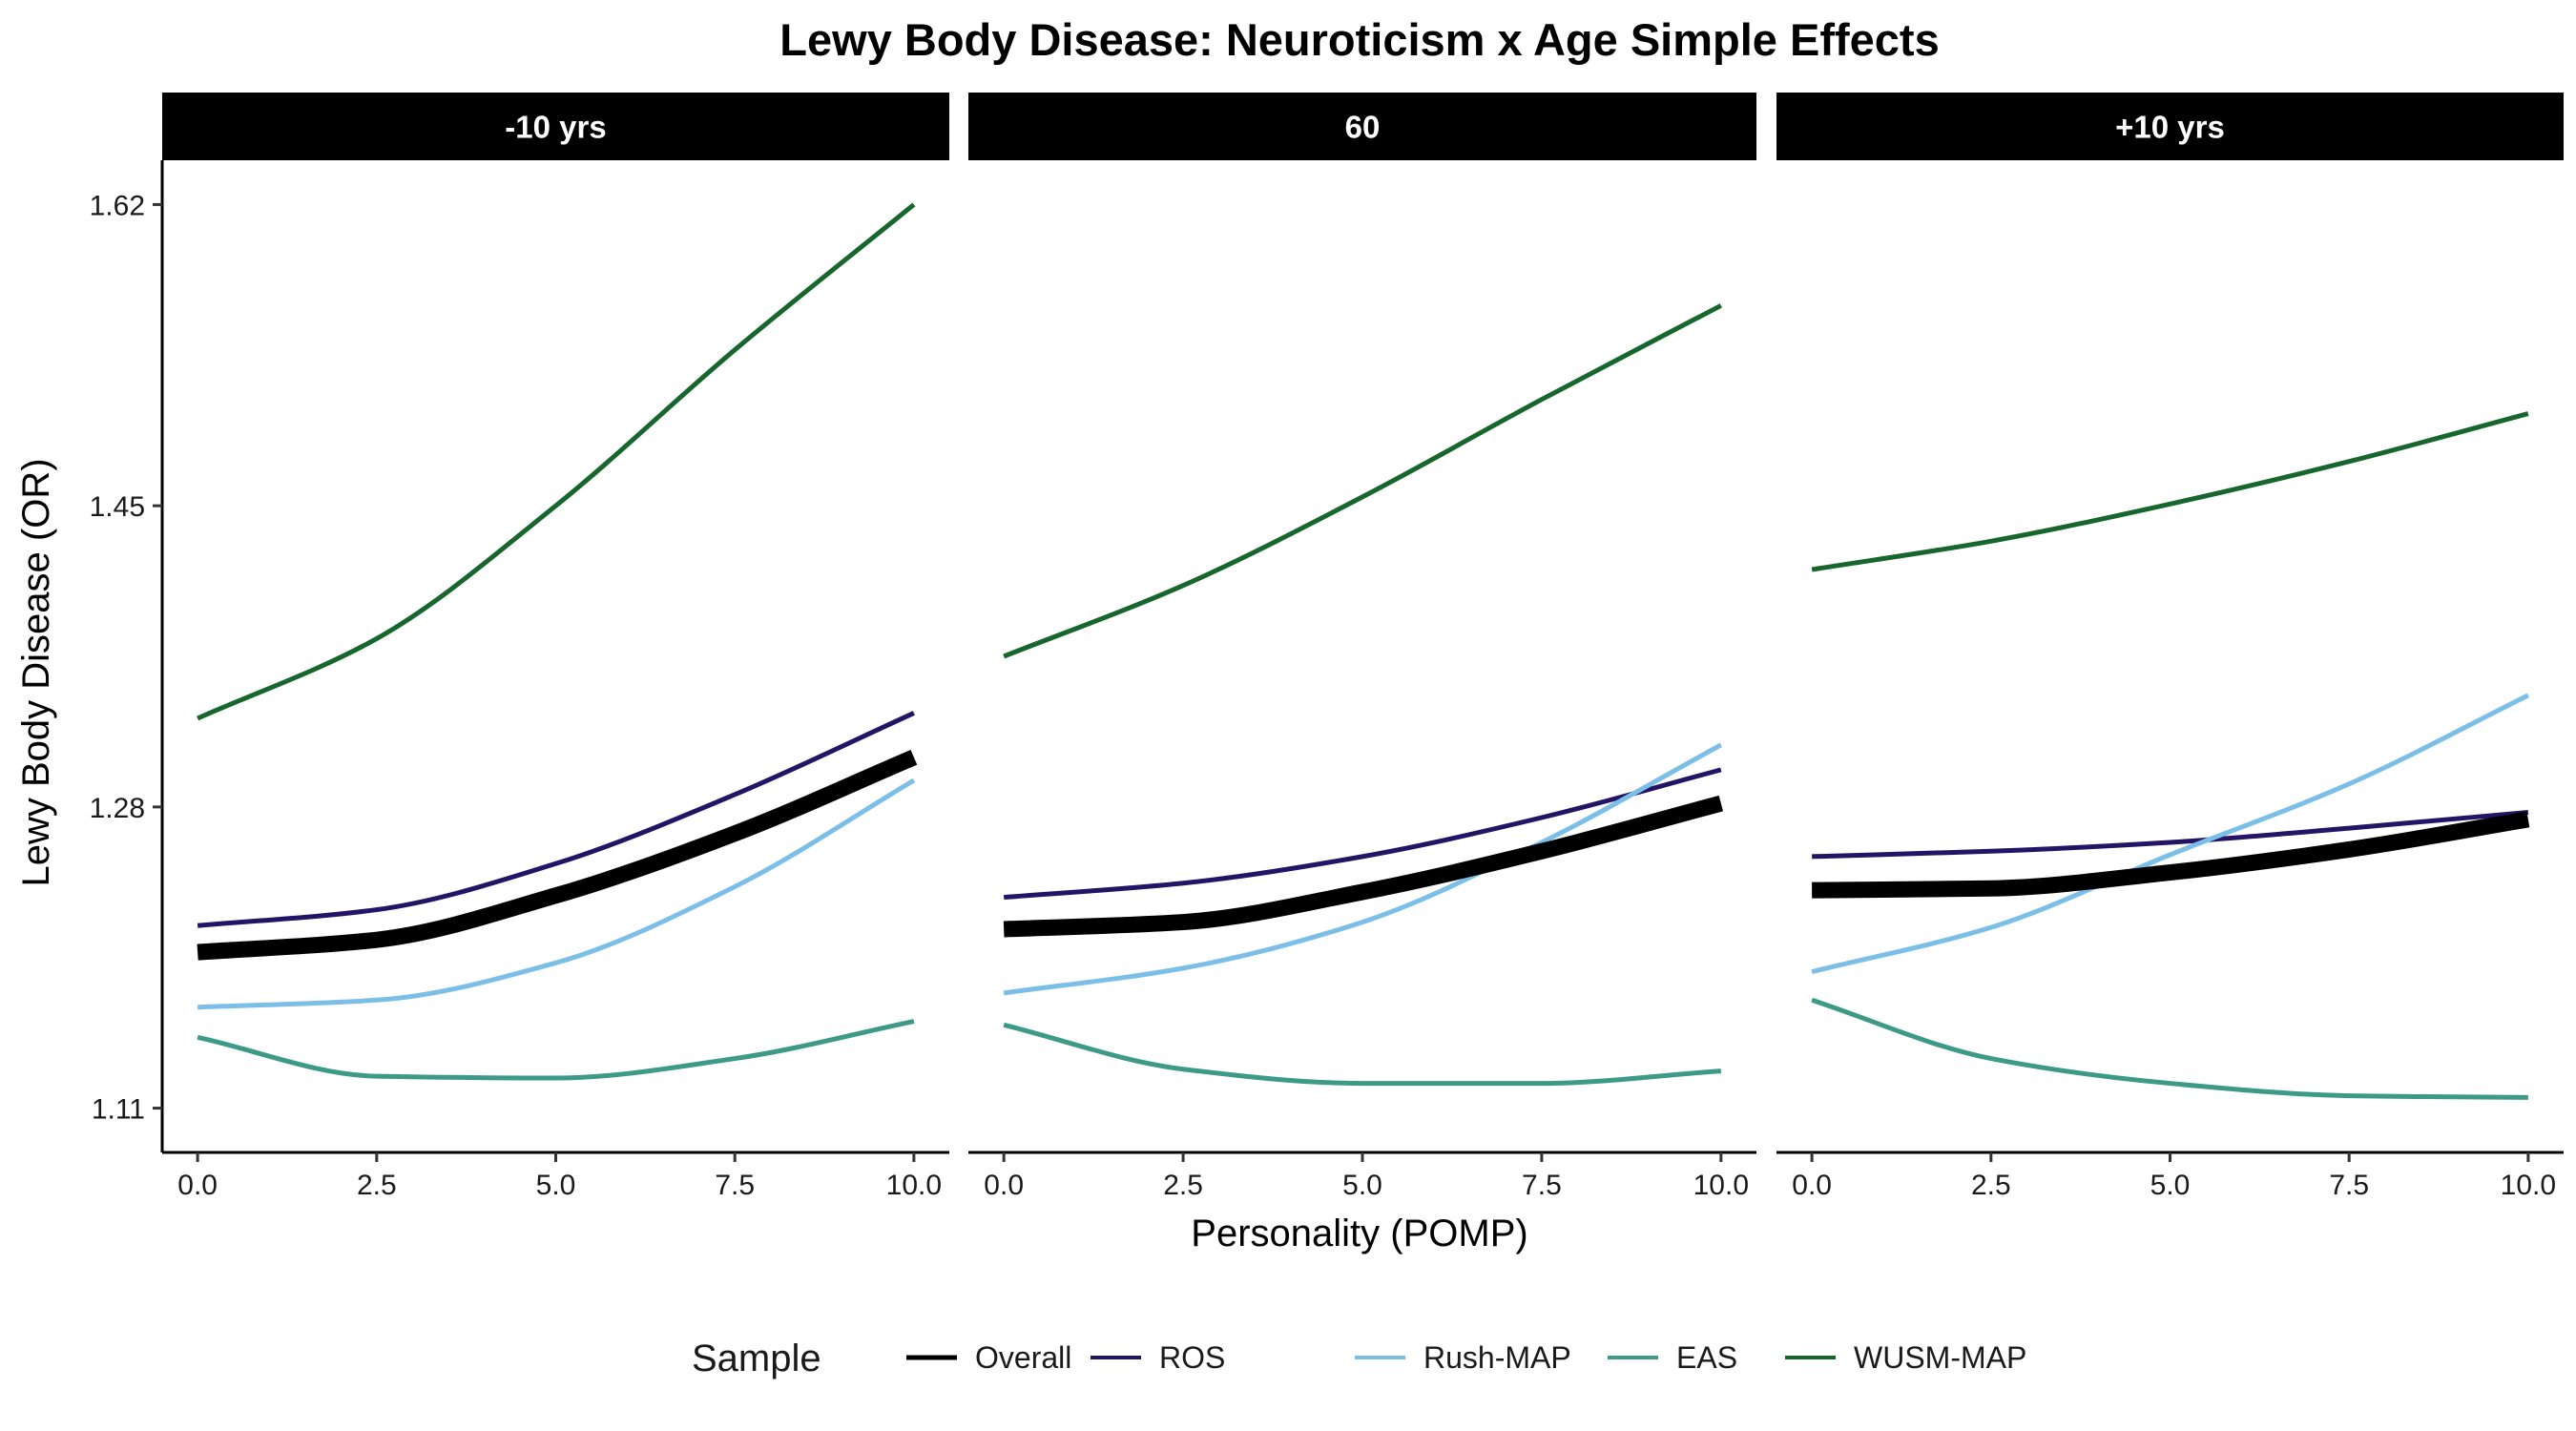 This screenshot has width=2576, height=1431. Describe the element at coordinates (1158, 1357) in the screenshot. I see `legend-item: ROS` at that location.